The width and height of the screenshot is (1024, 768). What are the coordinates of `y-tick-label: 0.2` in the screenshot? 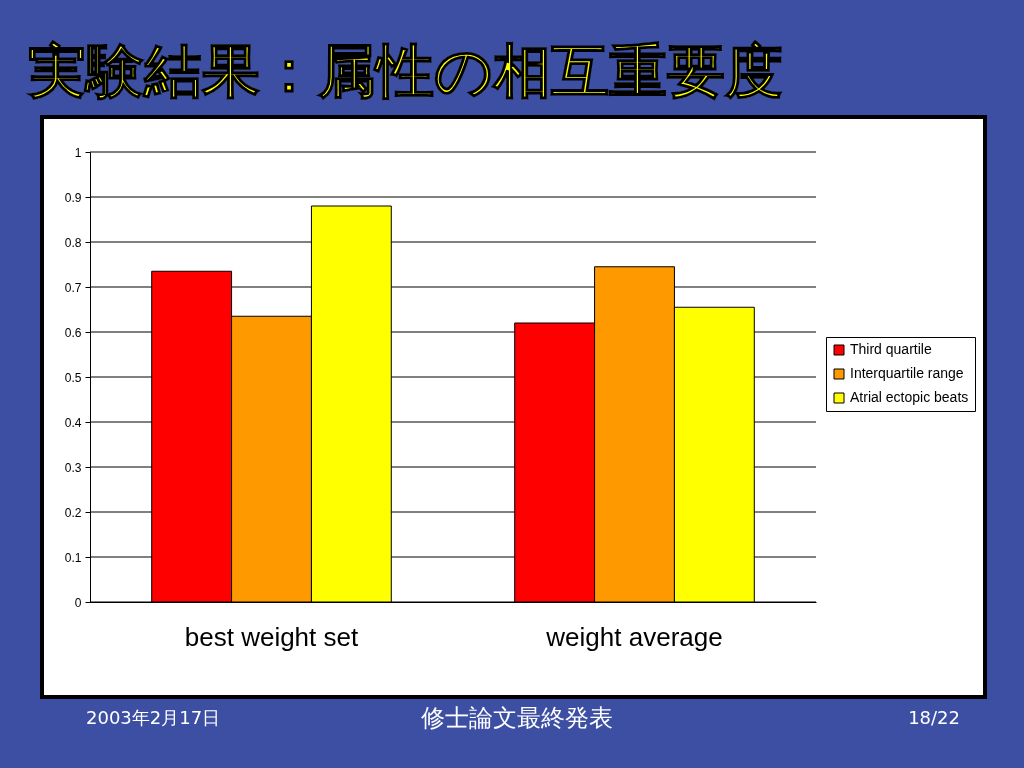 It's located at (73, 512).